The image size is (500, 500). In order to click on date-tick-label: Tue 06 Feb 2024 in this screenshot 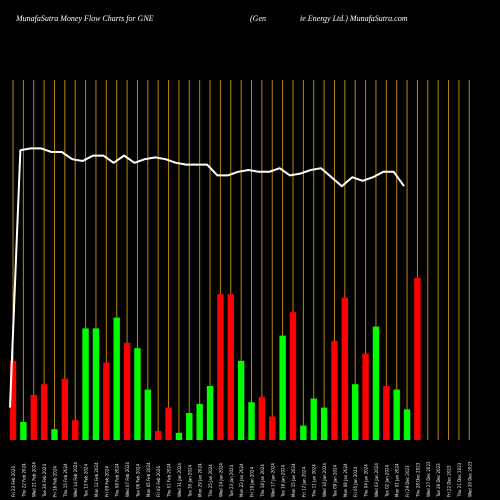, I will do `click(137, 481)`.